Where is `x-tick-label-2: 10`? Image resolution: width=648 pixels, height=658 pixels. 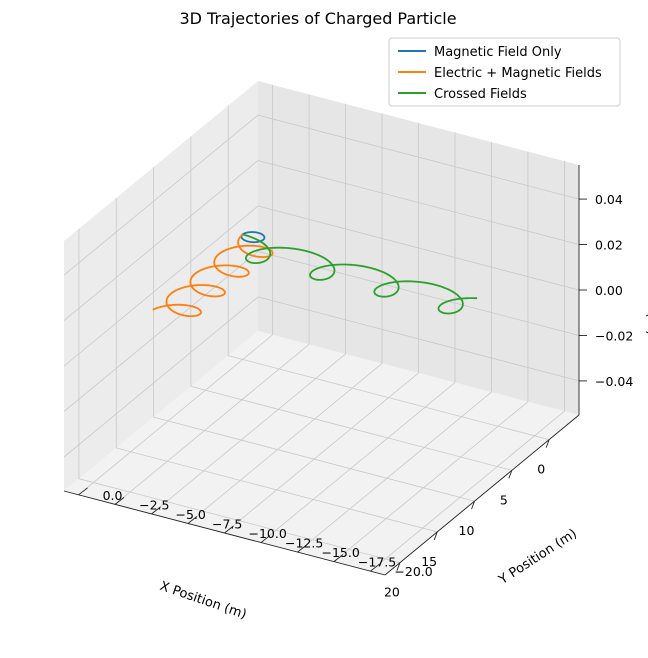 x-tick-label-2: 10 is located at coordinates (467, 530).